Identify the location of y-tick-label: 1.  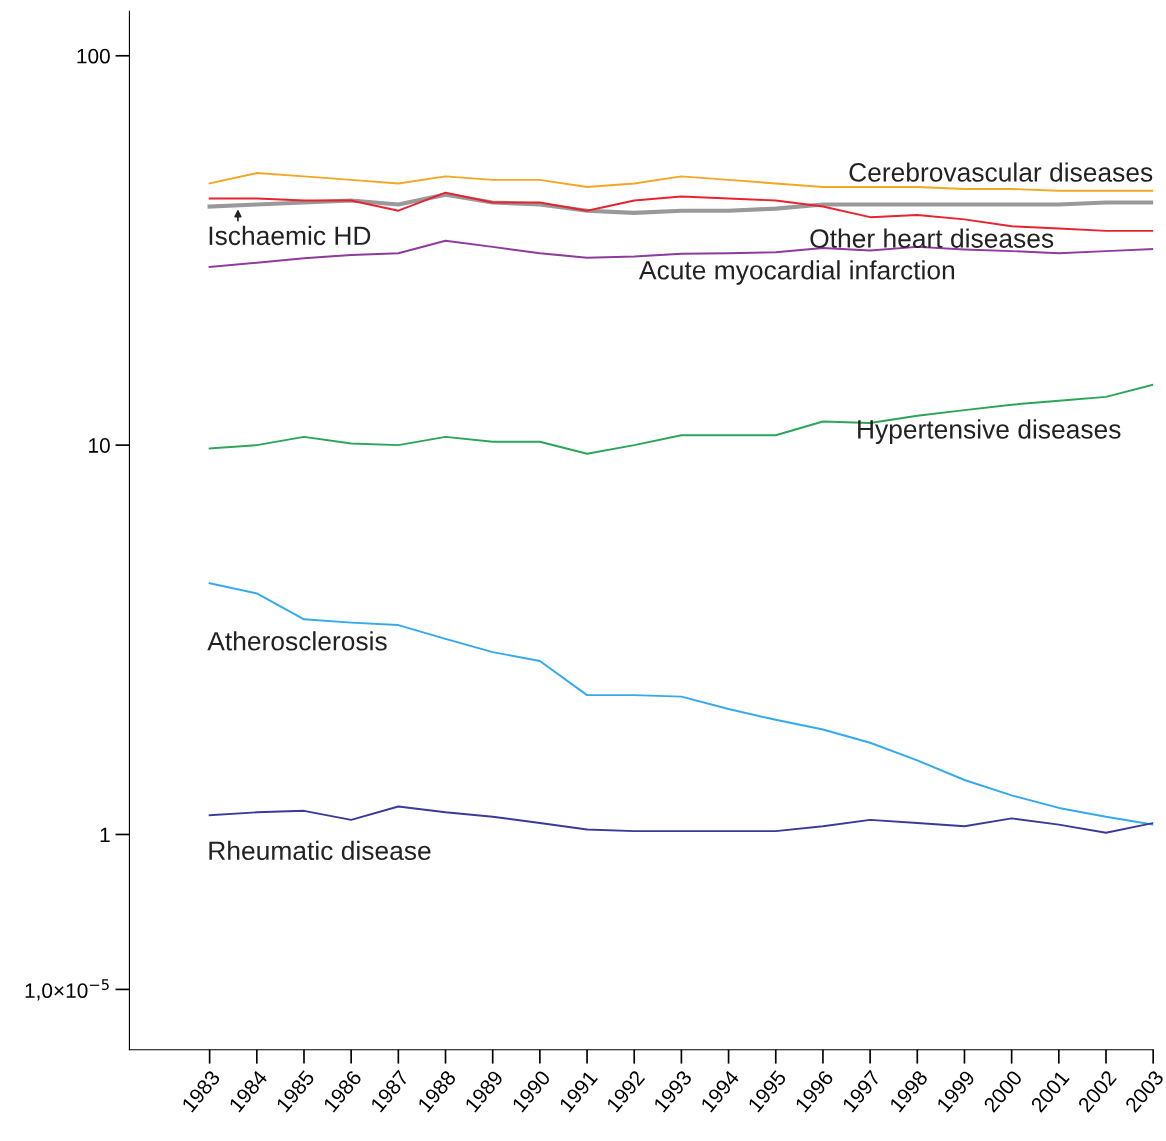
(105, 835).